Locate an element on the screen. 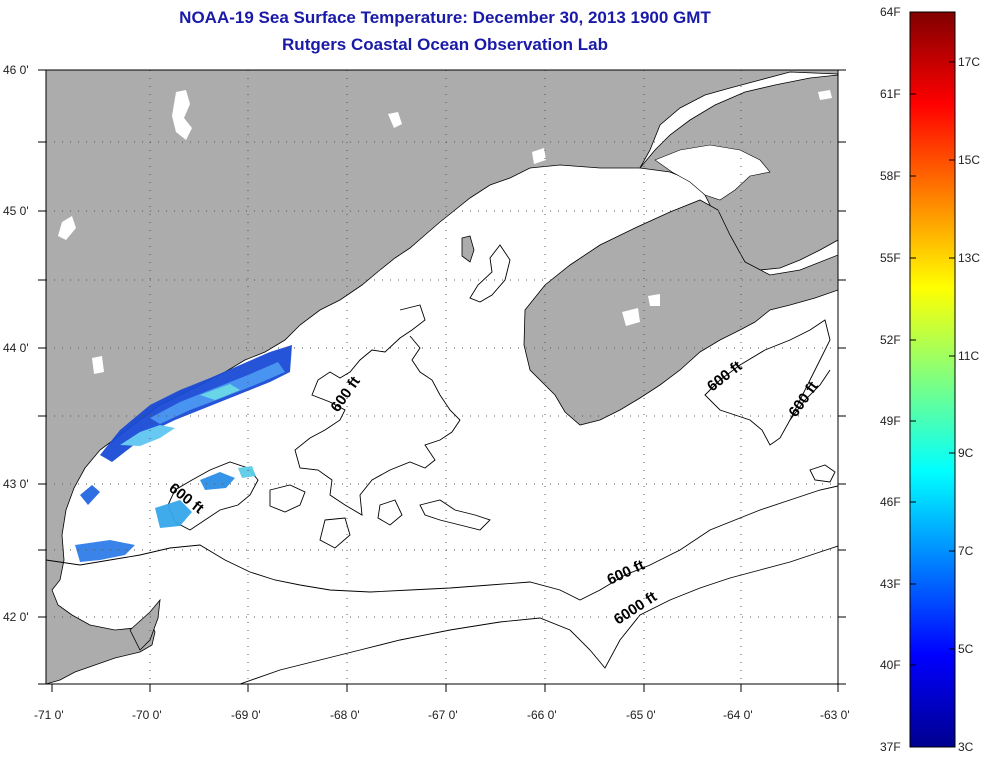 The image size is (984, 761). lat-label: 44 0' is located at coordinates (16, 348).